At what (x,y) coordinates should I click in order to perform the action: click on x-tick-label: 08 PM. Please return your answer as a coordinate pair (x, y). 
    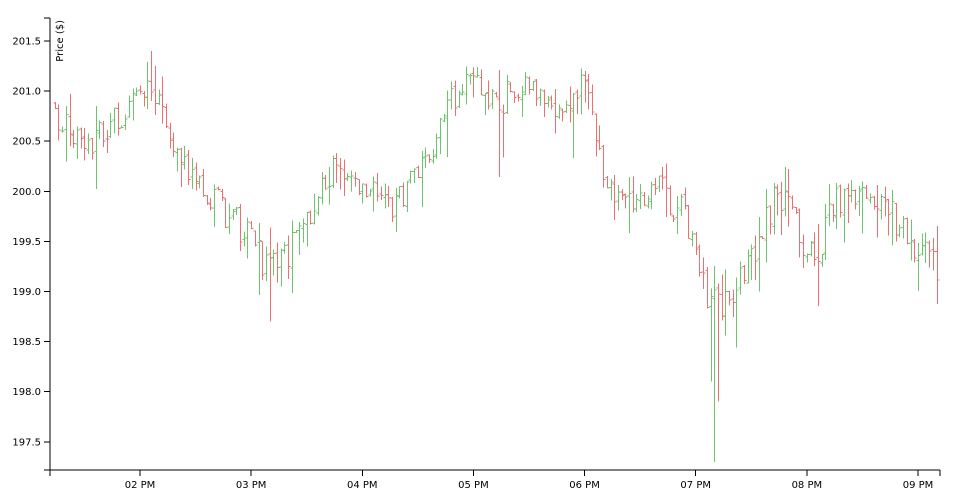
    Looking at the image, I should click on (807, 485).